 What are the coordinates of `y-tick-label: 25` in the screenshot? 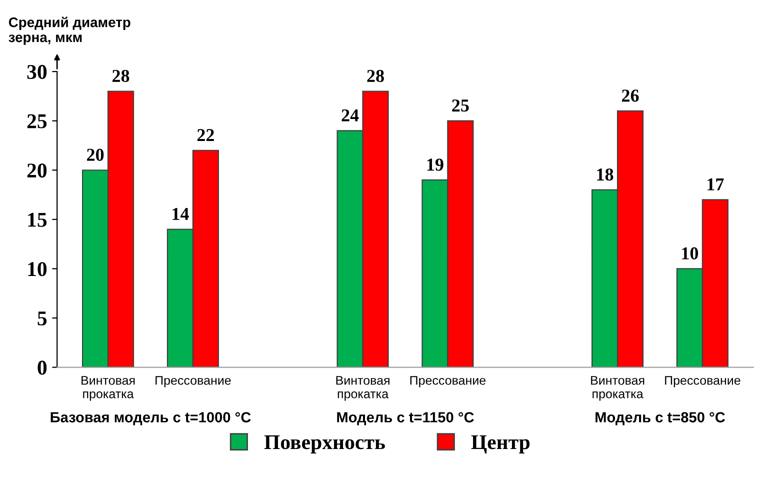 It's located at (37, 121).